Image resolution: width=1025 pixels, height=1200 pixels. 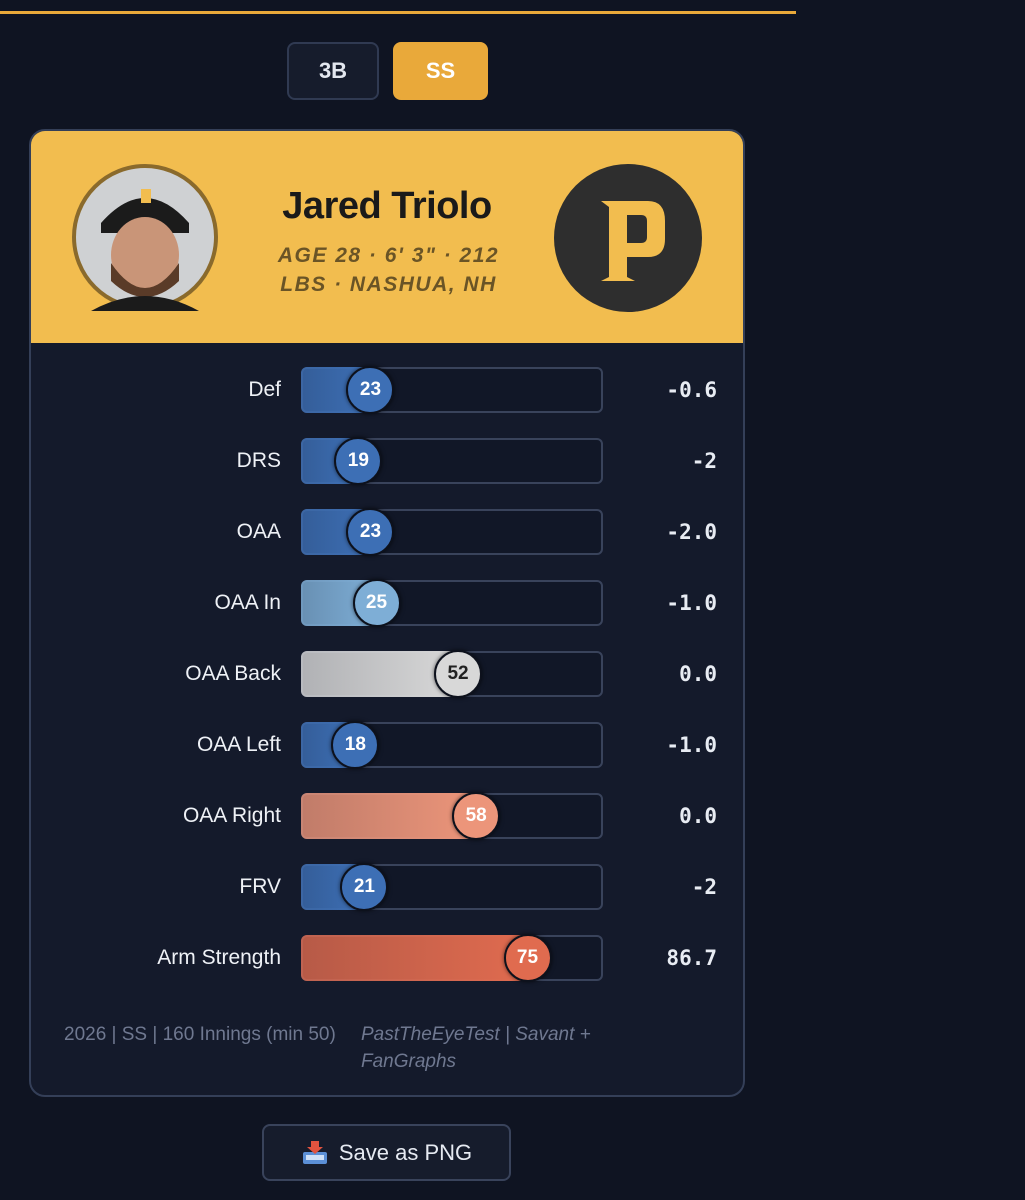 What do you see at coordinates (238, 744) in the screenshot?
I see `stat-label: OAA Left` at bounding box center [238, 744].